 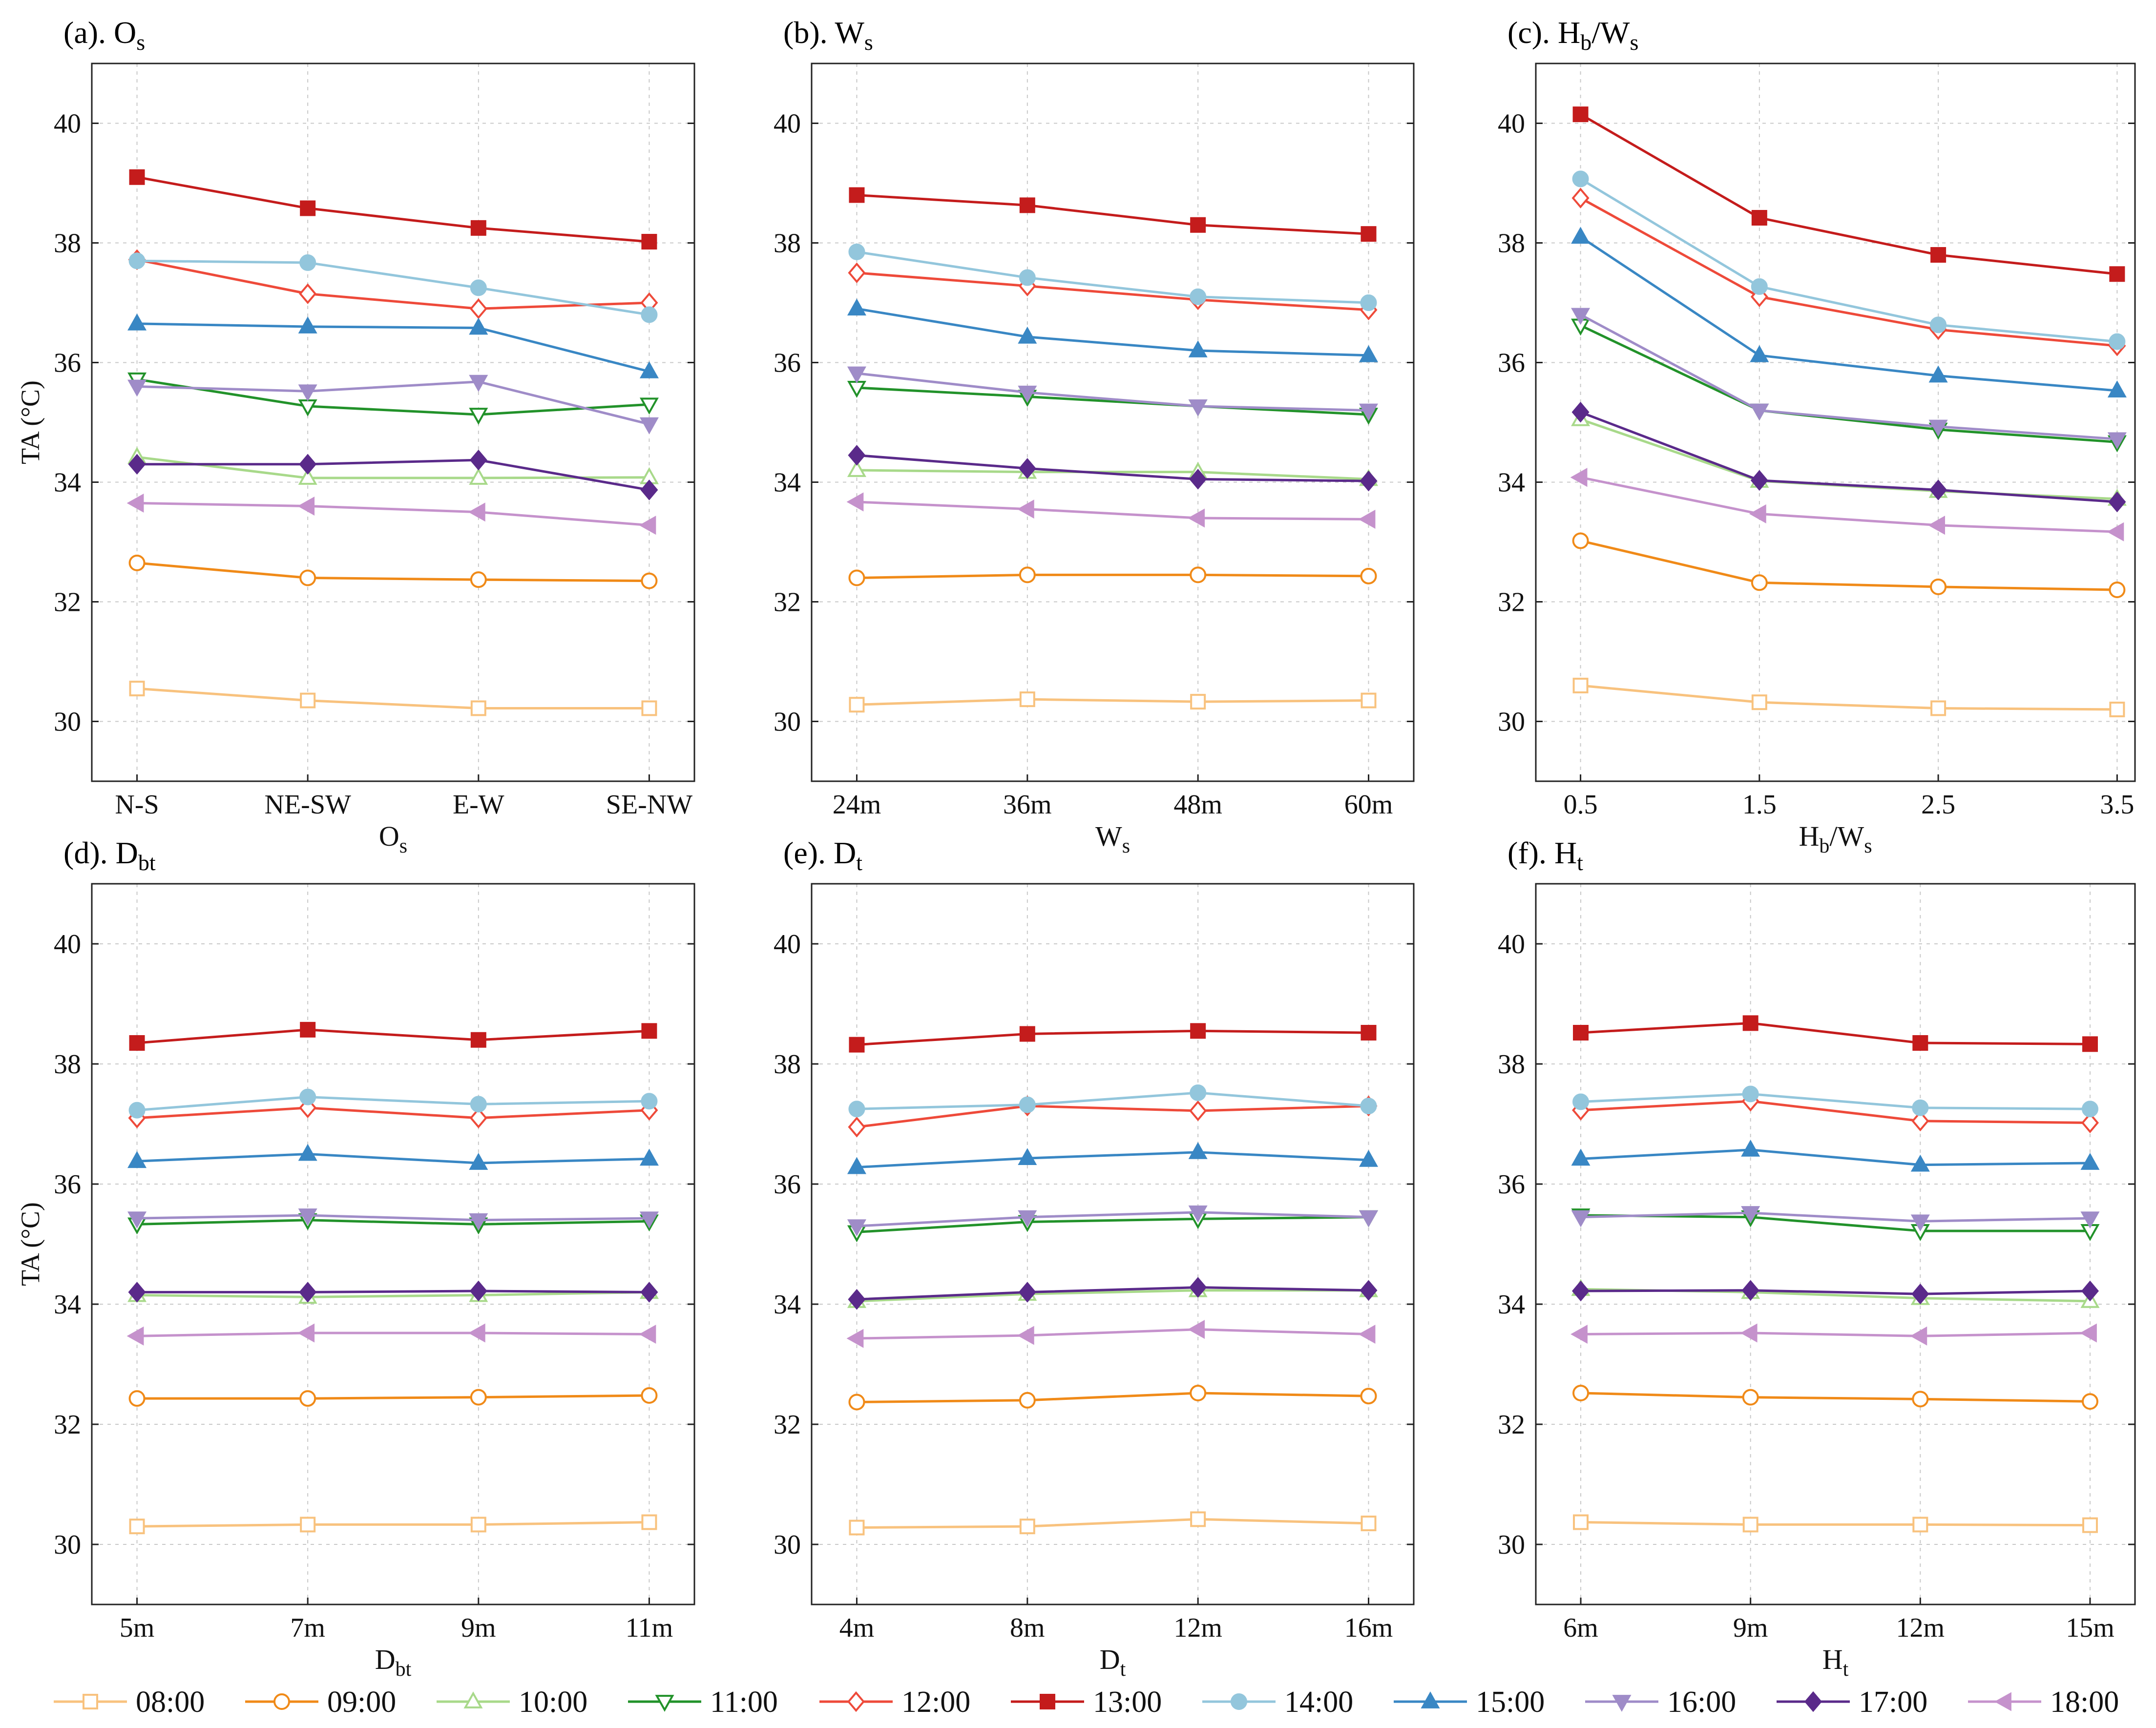 I want to click on legend-item: 17:00, so click(x=1852, y=1702).